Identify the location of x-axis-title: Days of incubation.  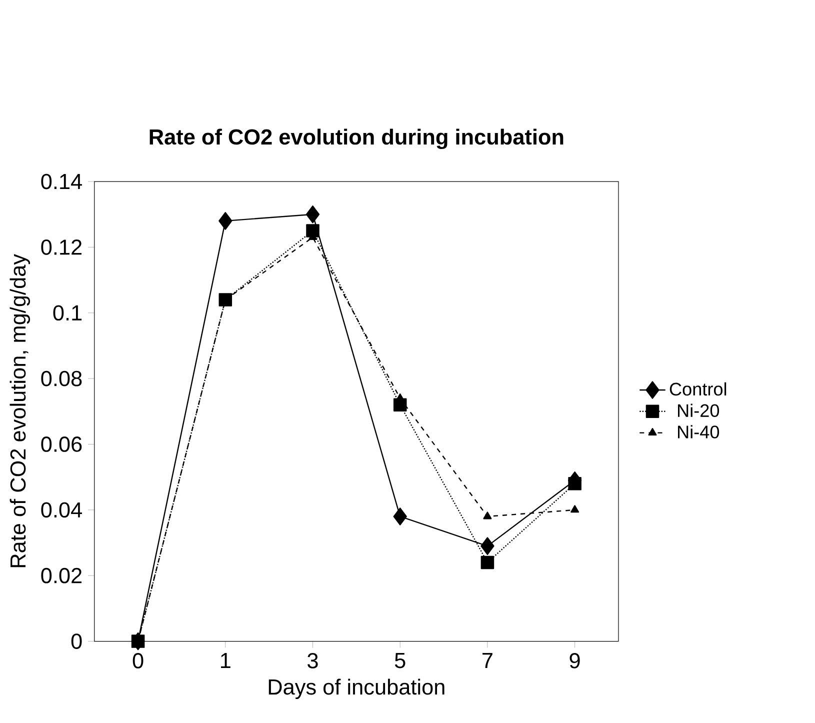
(356, 689).